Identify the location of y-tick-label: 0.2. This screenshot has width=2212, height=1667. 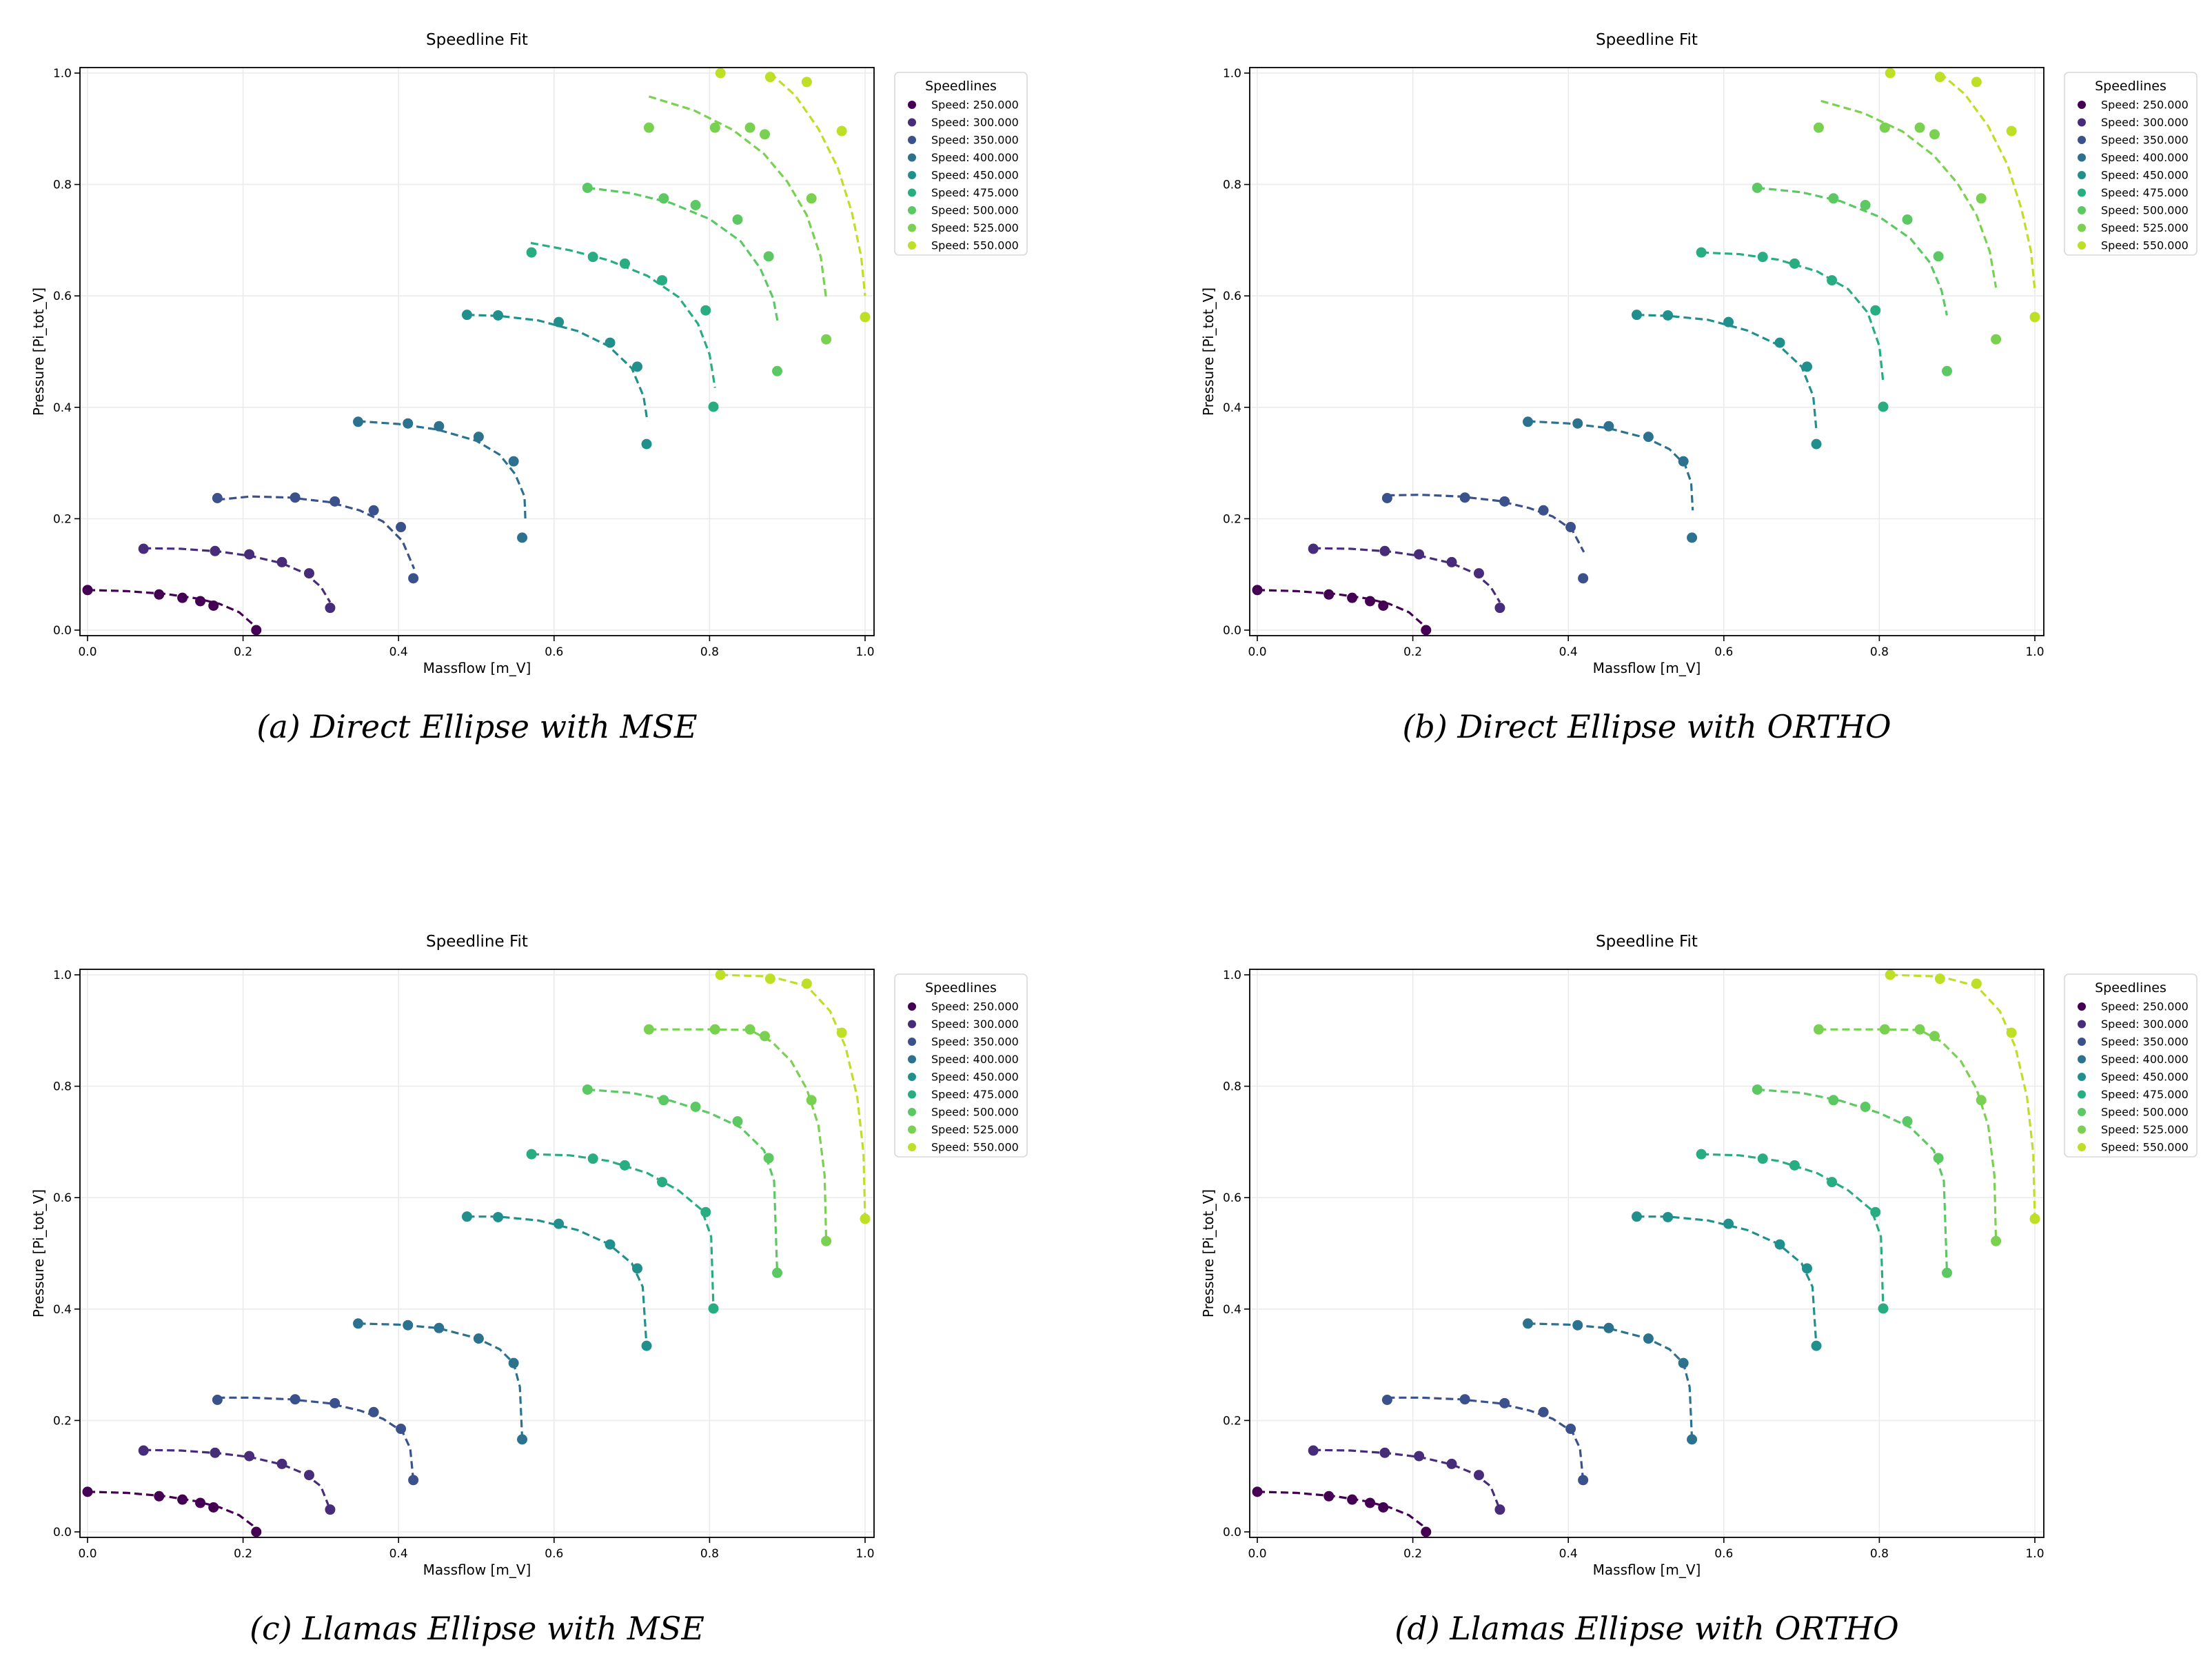
(1232, 519).